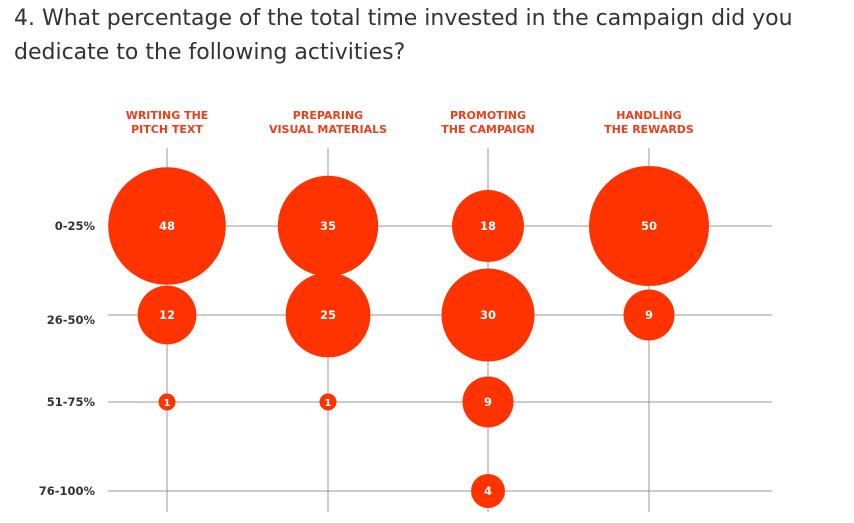  I want to click on bubble-value-rewards-row-2: 9, so click(649, 315).